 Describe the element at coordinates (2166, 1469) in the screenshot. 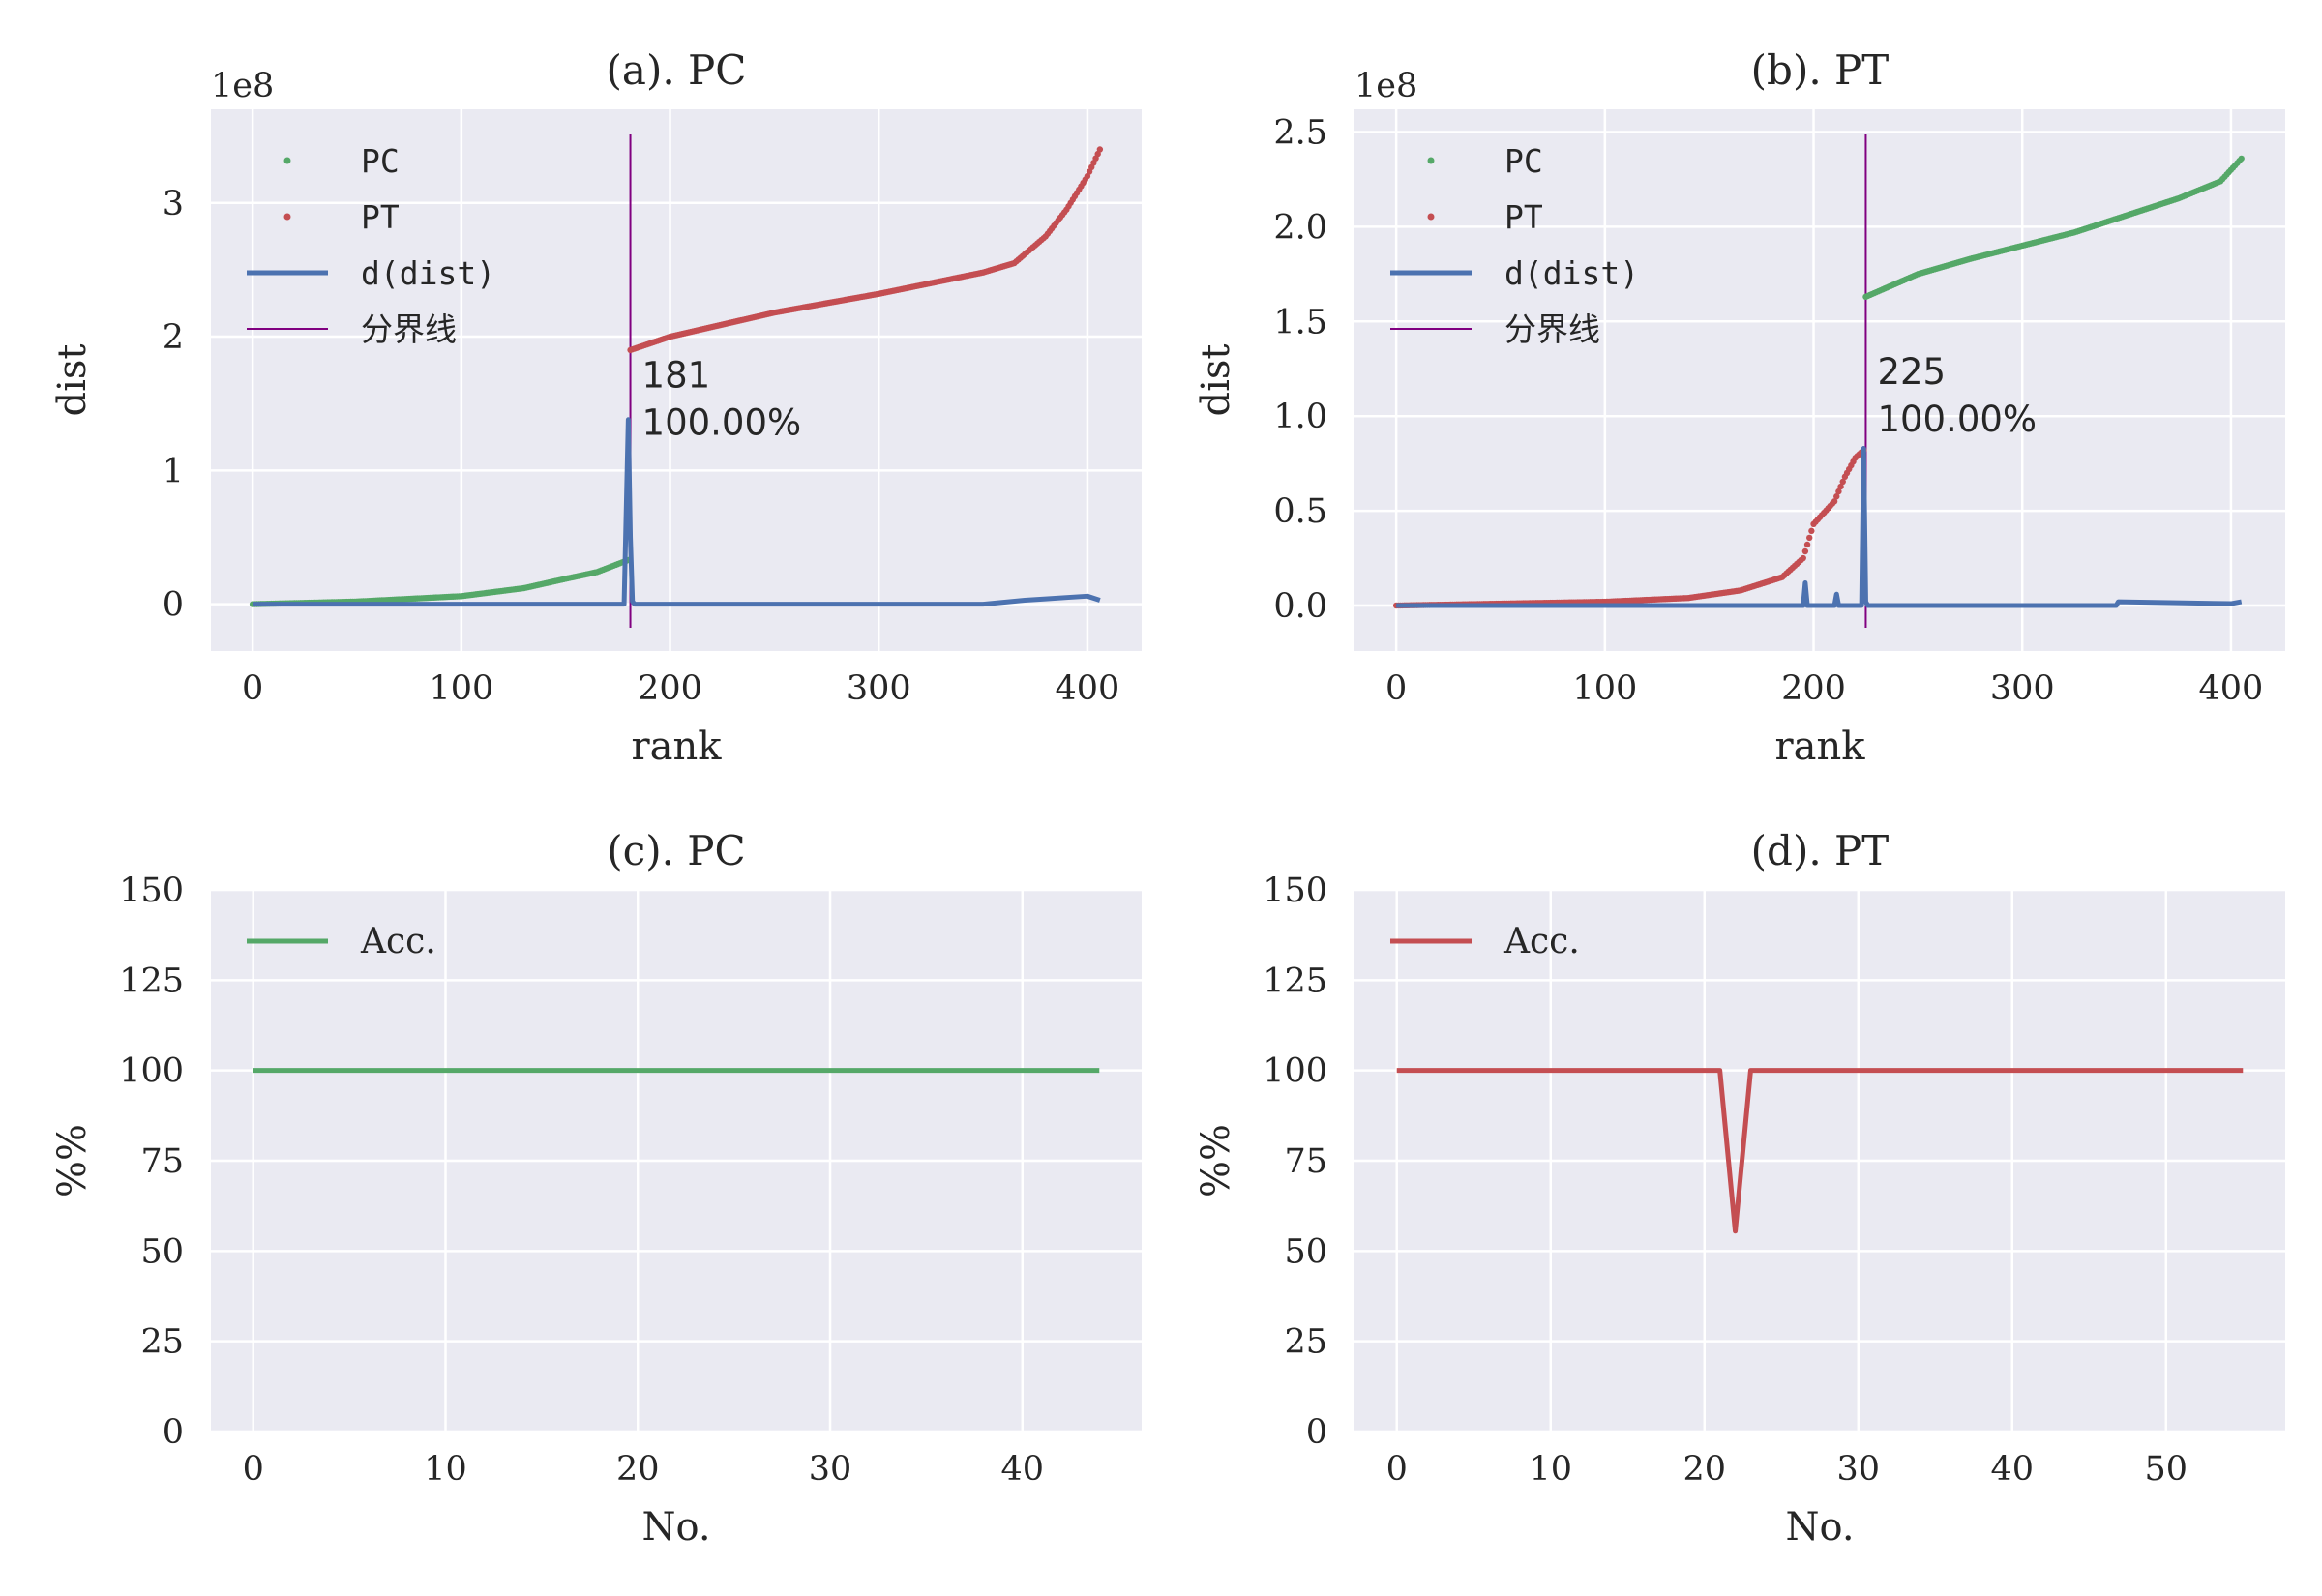

I see `x-tick-label: 50` at that location.